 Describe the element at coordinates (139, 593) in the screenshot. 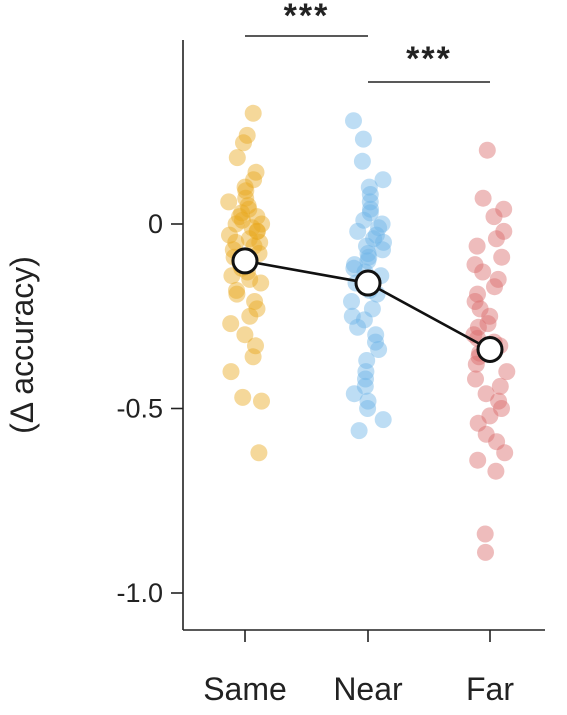

I see `y-tick-label: -1.0` at that location.